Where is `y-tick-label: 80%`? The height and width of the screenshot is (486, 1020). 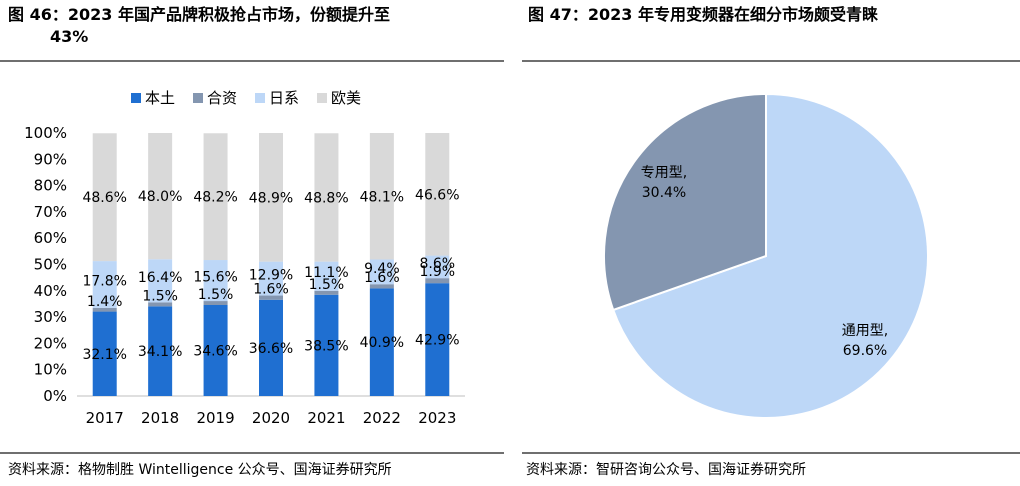 y-tick-label: 80% is located at coordinates (50, 186).